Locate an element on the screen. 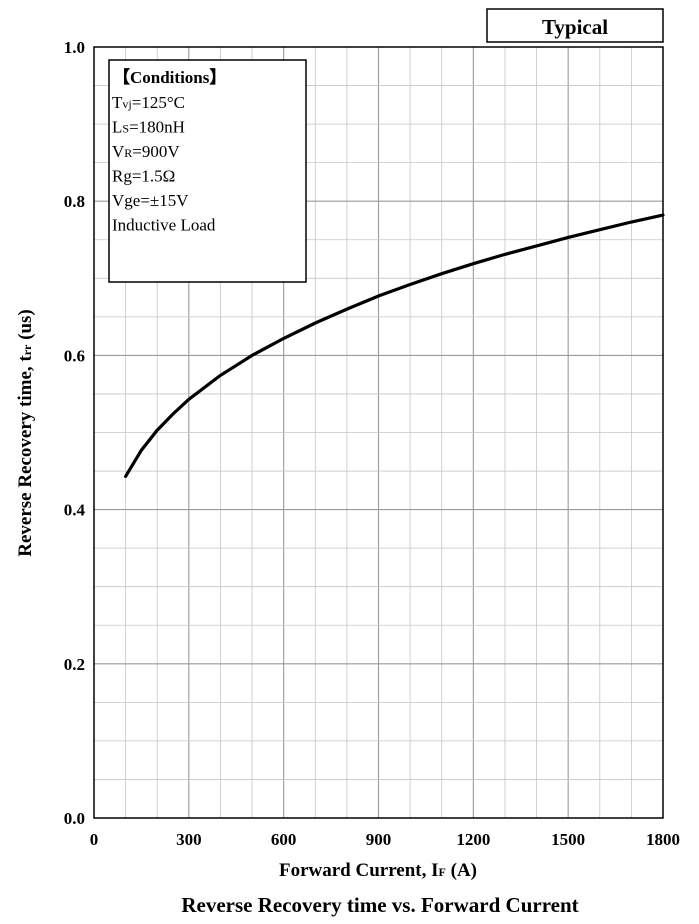 The width and height of the screenshot is (699, 924). y-tick-label: 0.4 is located at coordinates (75, 510).